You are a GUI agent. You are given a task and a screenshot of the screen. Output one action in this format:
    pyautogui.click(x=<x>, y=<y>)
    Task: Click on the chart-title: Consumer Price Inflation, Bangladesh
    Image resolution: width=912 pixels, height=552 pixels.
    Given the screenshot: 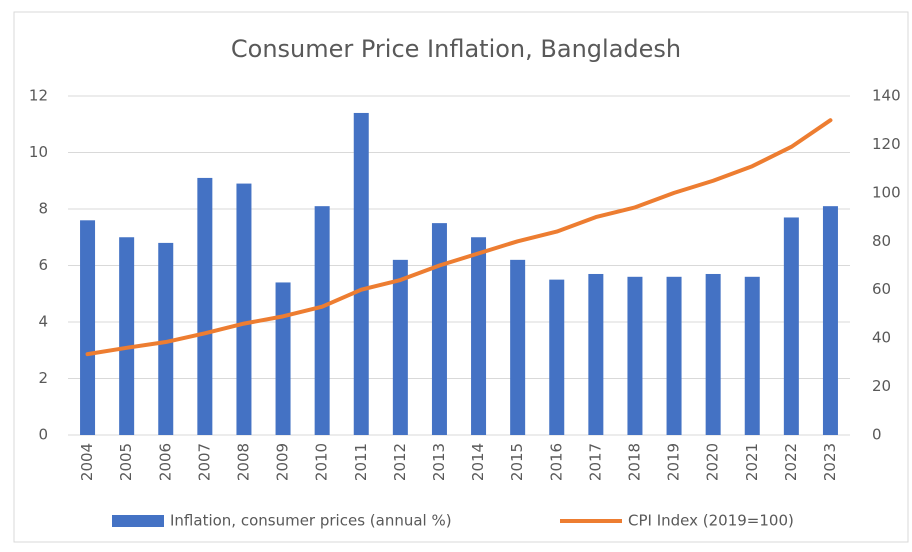 What is the action you would take?
    pyautogui.click(x=456, y=49)
    